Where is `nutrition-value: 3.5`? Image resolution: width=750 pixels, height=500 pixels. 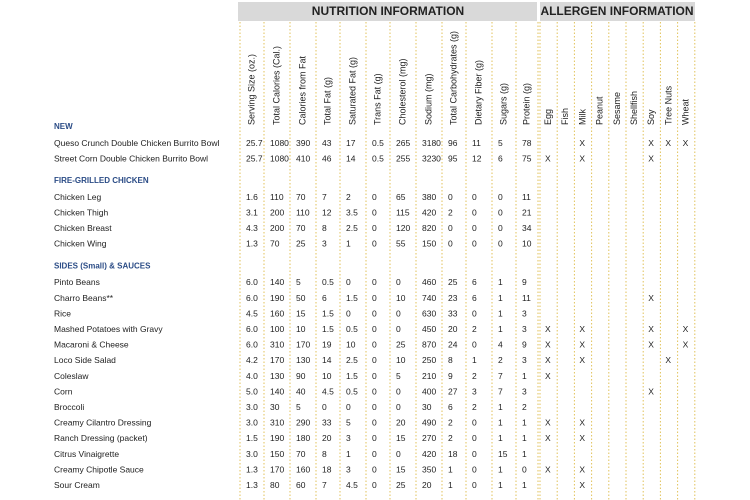 nutrition-value: 3.5 is located at coordinates (352, 212).